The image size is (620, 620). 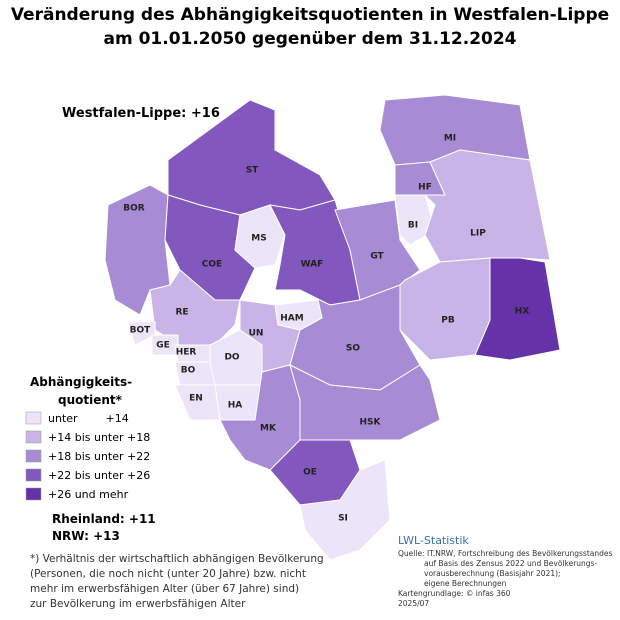 What do you see at coordinates (413, 603) in the screenshot?
I see `source-line: 2025/07` at bounding box center [413, 603].